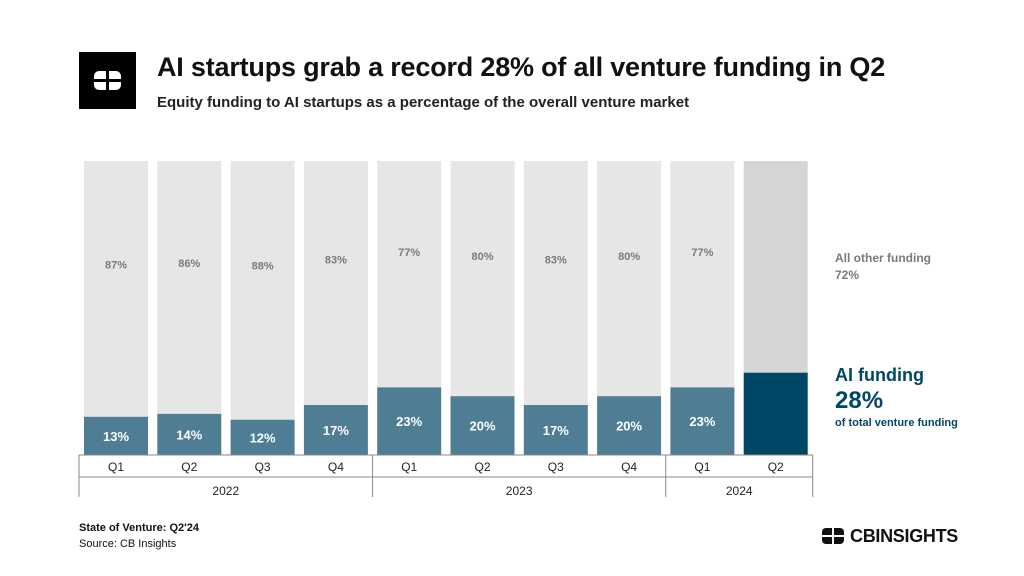 This screenshot has width=1024, height=576. I want to click on bar-label-ai: 13%, so click(116, 436).